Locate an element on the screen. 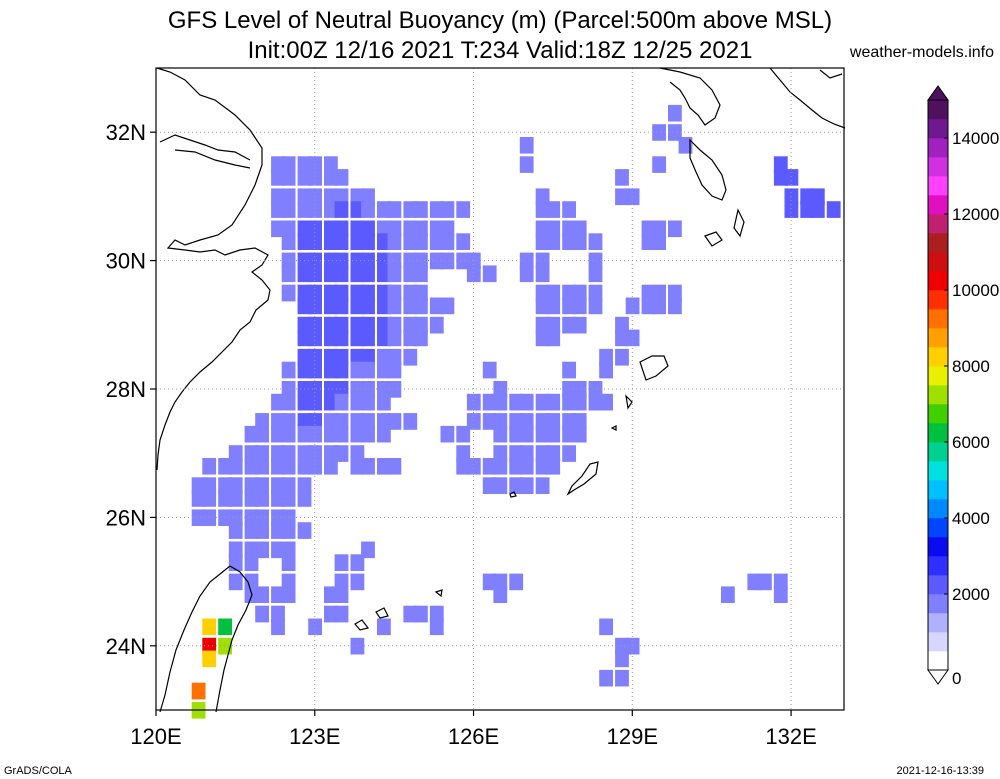  footer-source: GrADS/COLA is located at coordinates (38, 771).